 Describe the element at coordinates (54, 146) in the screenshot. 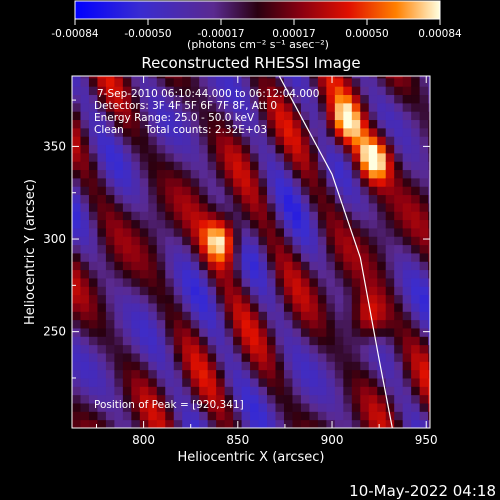

I see `y-tick-label: 350` at that location.